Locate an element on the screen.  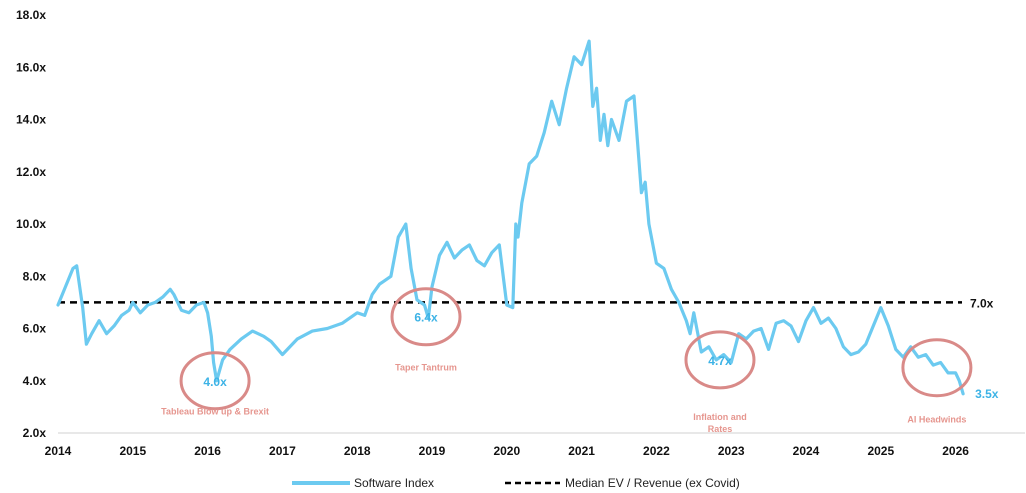
y-tick-label: 14.0x is located at coordinates (31, 120).